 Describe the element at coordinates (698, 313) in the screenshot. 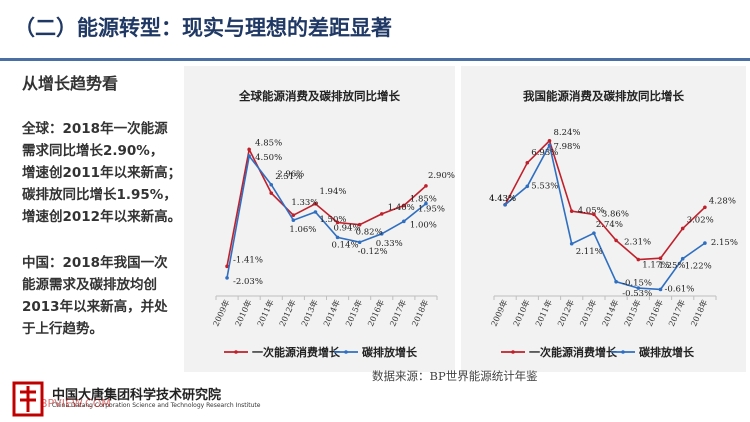

I see `x-tick-label: 2018年` at that location.